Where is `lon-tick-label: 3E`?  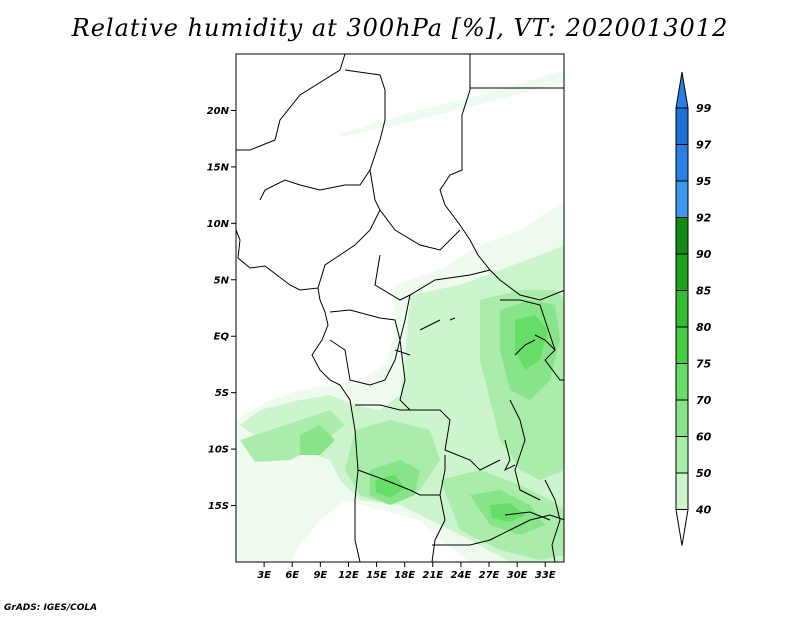 lon-tick-label: 3E is located at coordinates (264, 575).